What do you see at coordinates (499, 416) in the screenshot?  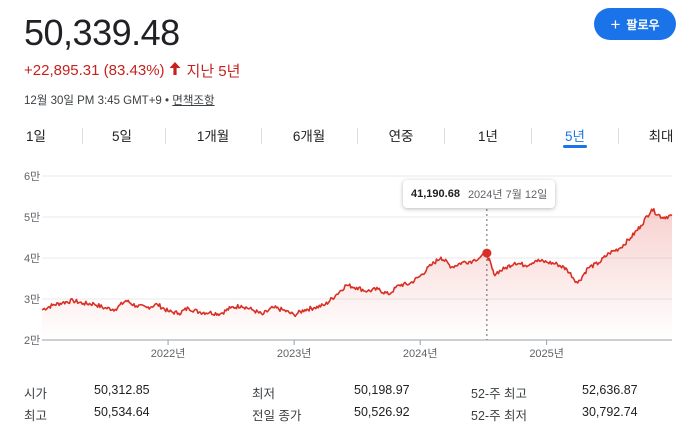 I see `stat-52w-low-label: 52-주 최저` at bounding box center [499, 416].